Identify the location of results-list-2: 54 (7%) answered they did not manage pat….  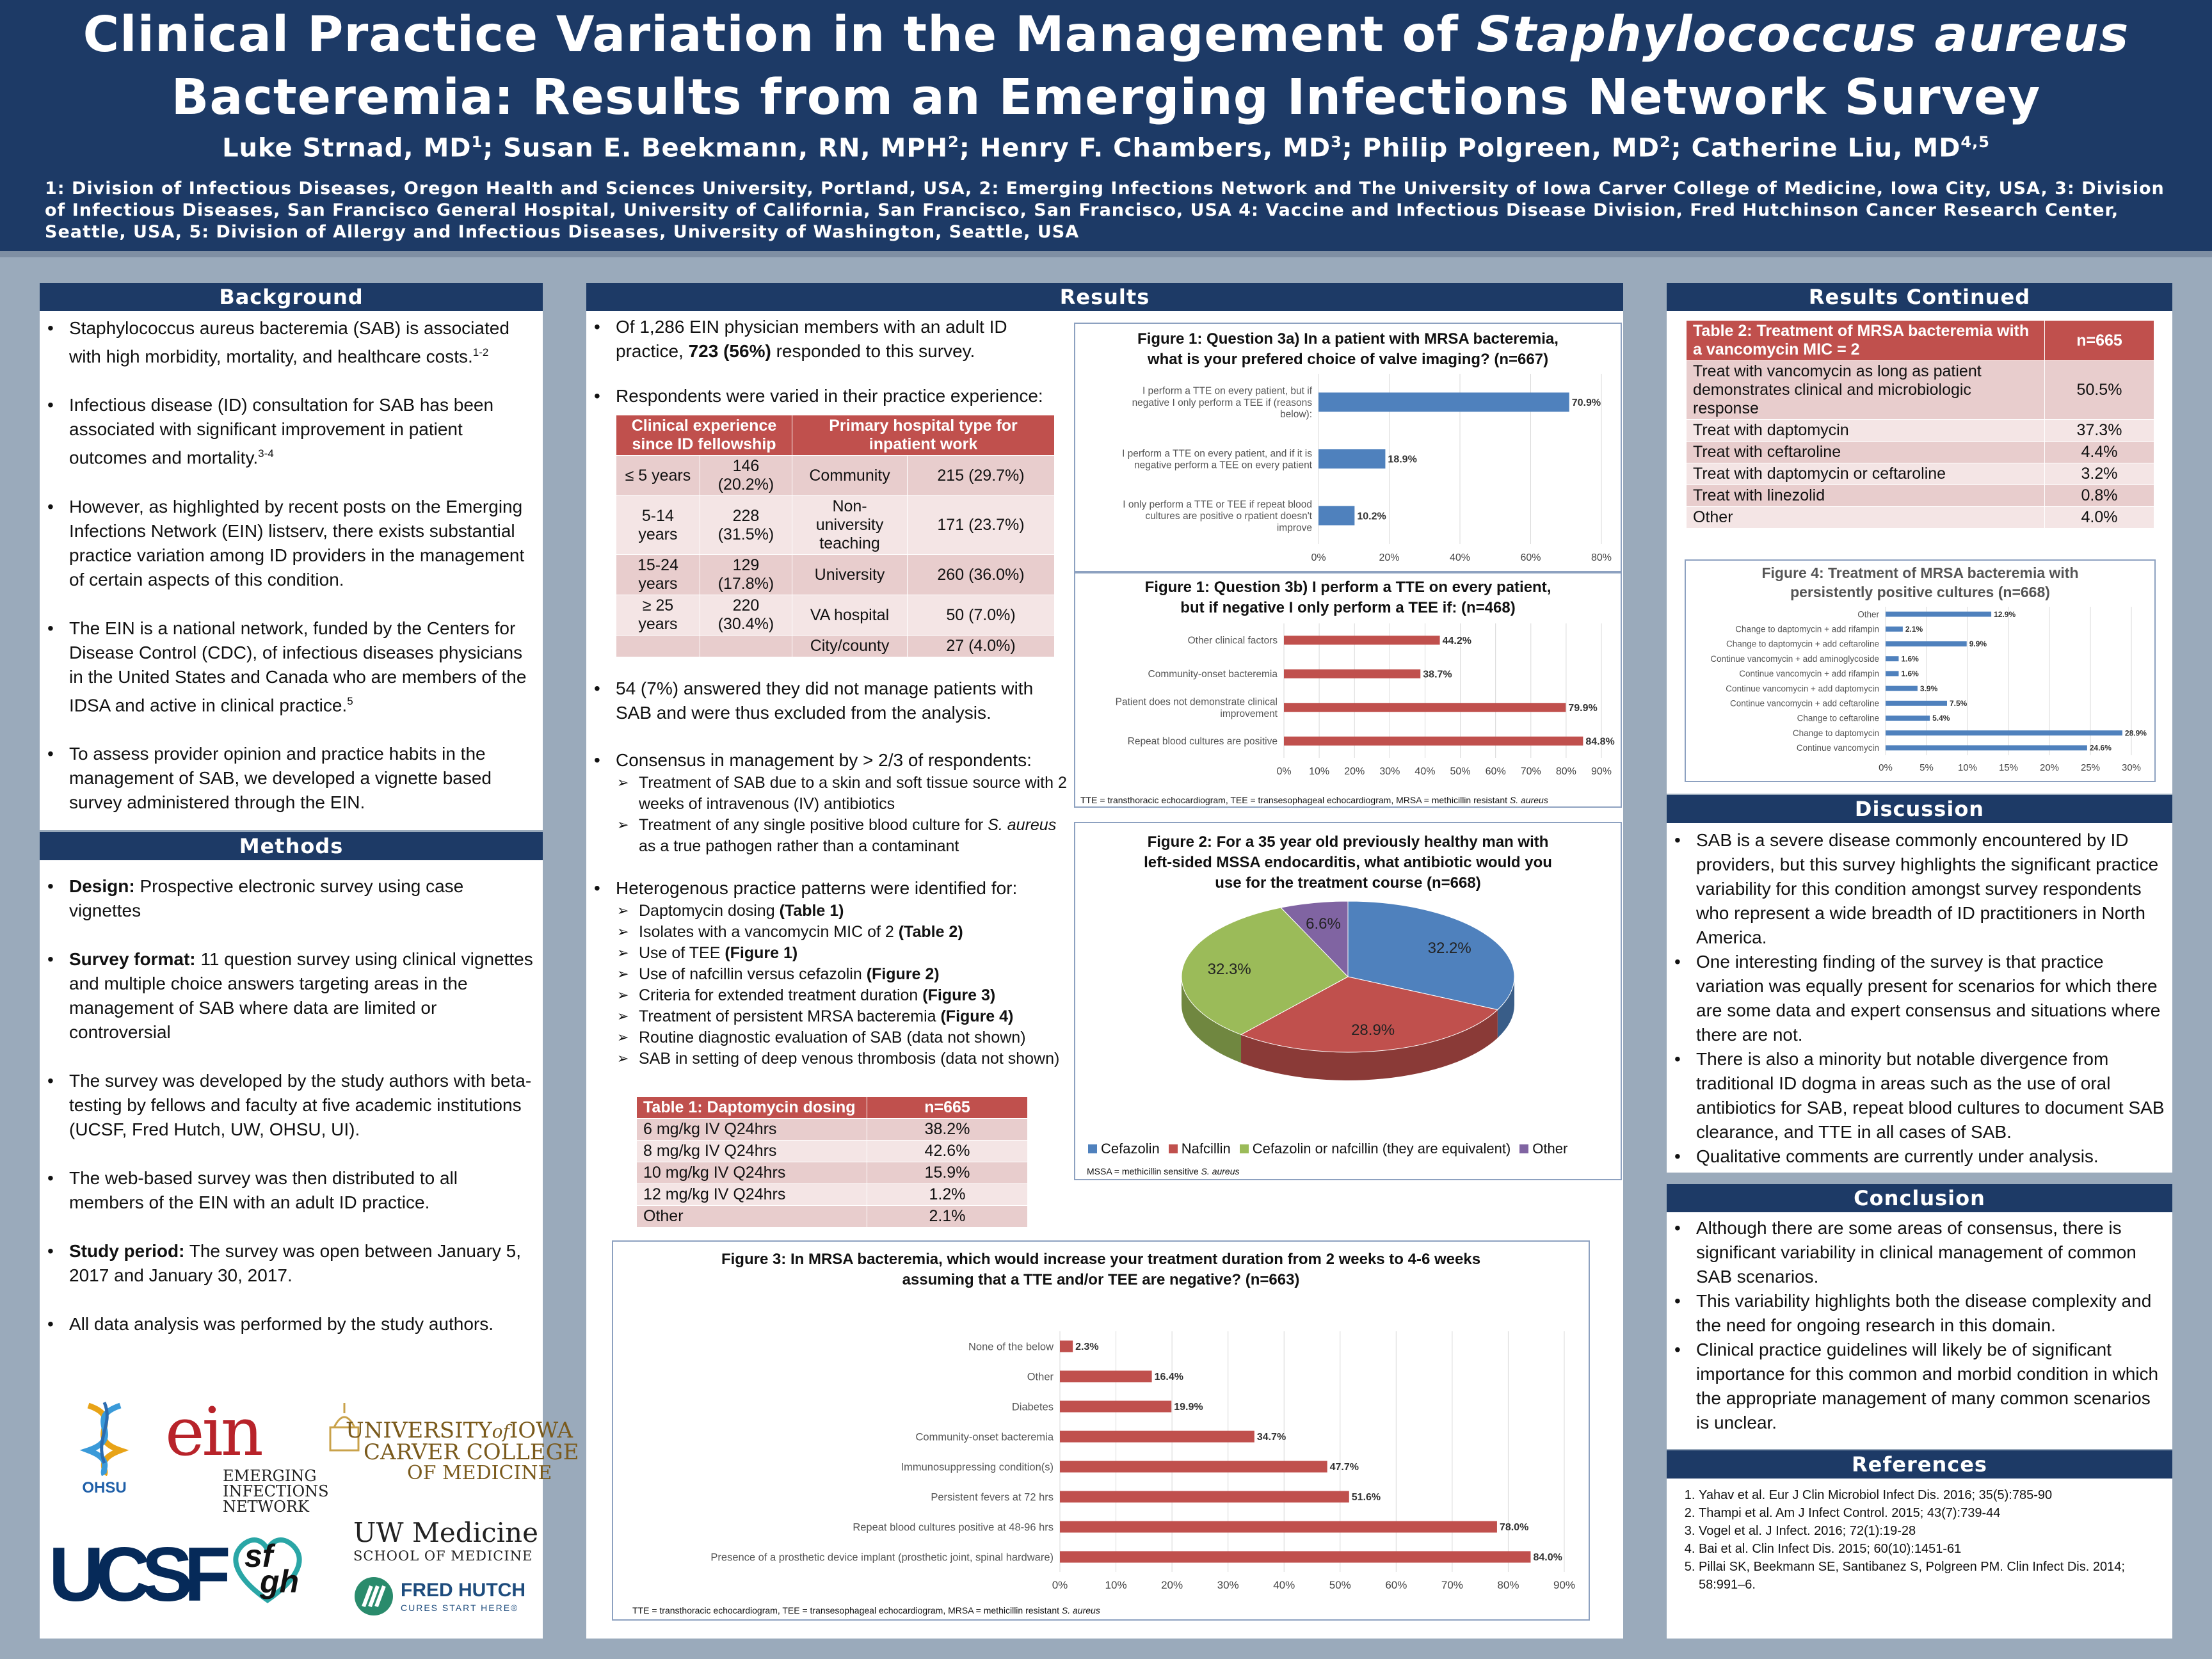
(829, 725).